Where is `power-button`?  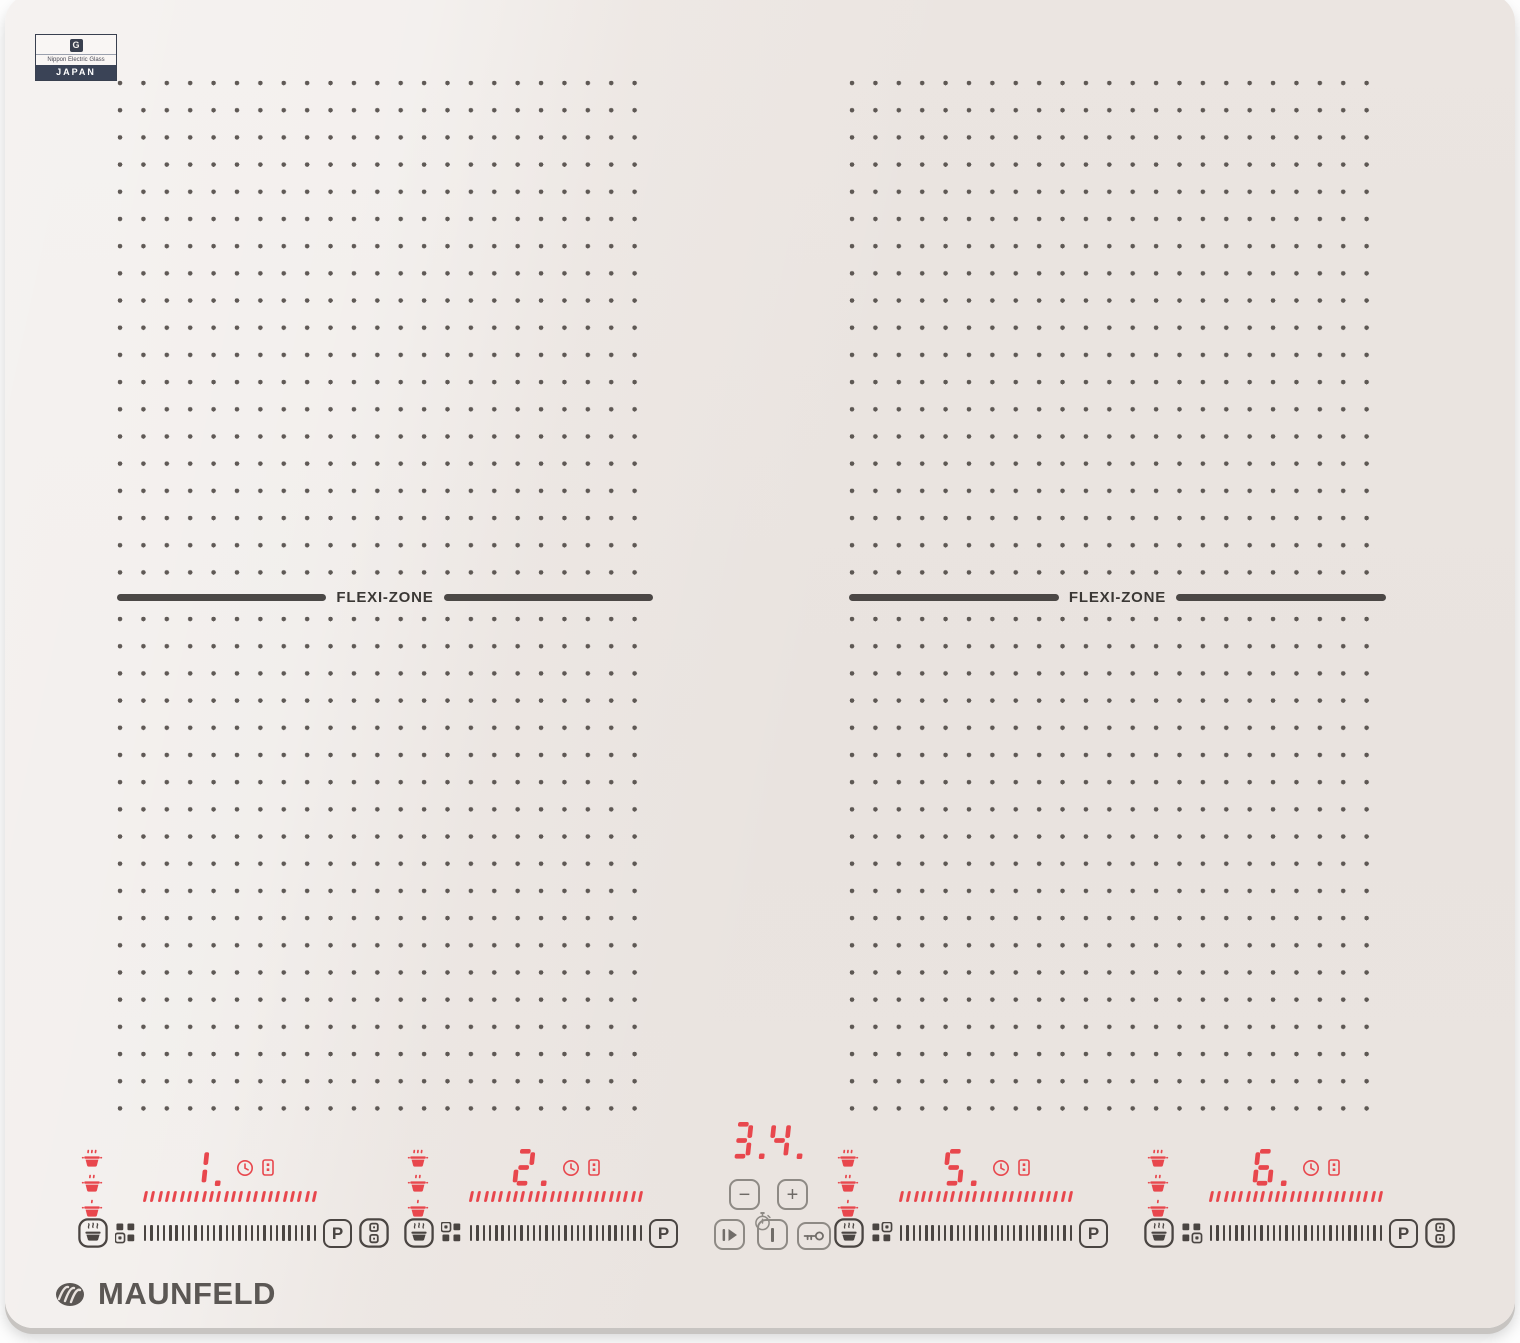 power-button is located at coordinates (772, 1234).